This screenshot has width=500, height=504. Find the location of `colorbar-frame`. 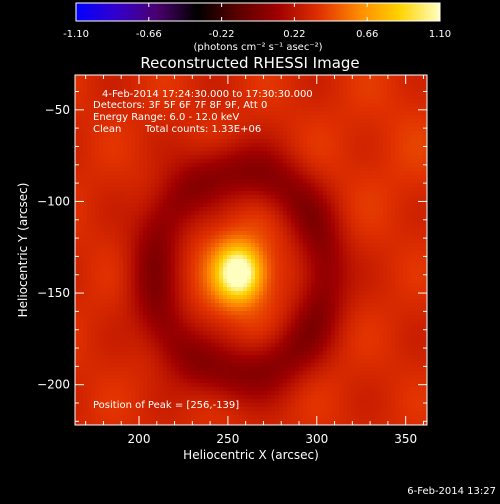

colorbar-frame is located at coordinates (258, 12).